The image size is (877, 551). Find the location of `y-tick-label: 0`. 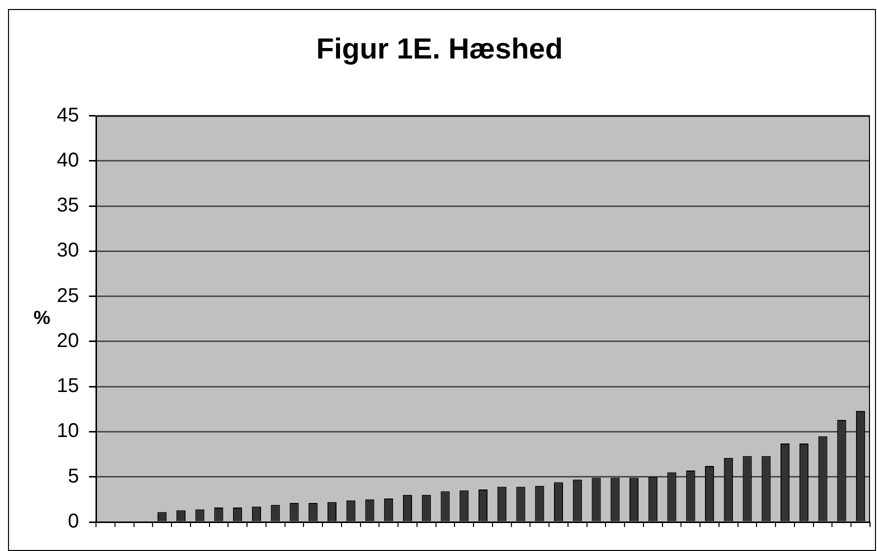

y-tick-label: 0 is located at coordinates (73, 521).